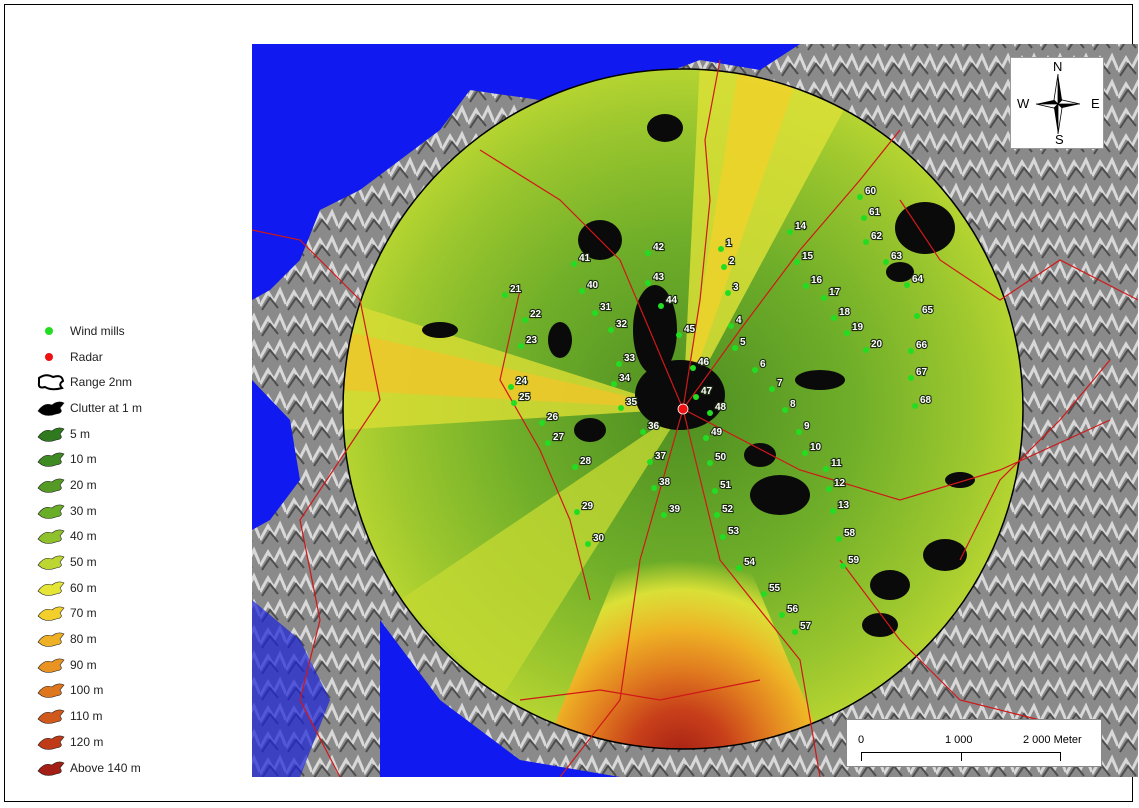  I want to click on wind-mill-marker: 34, so click(621, 379).